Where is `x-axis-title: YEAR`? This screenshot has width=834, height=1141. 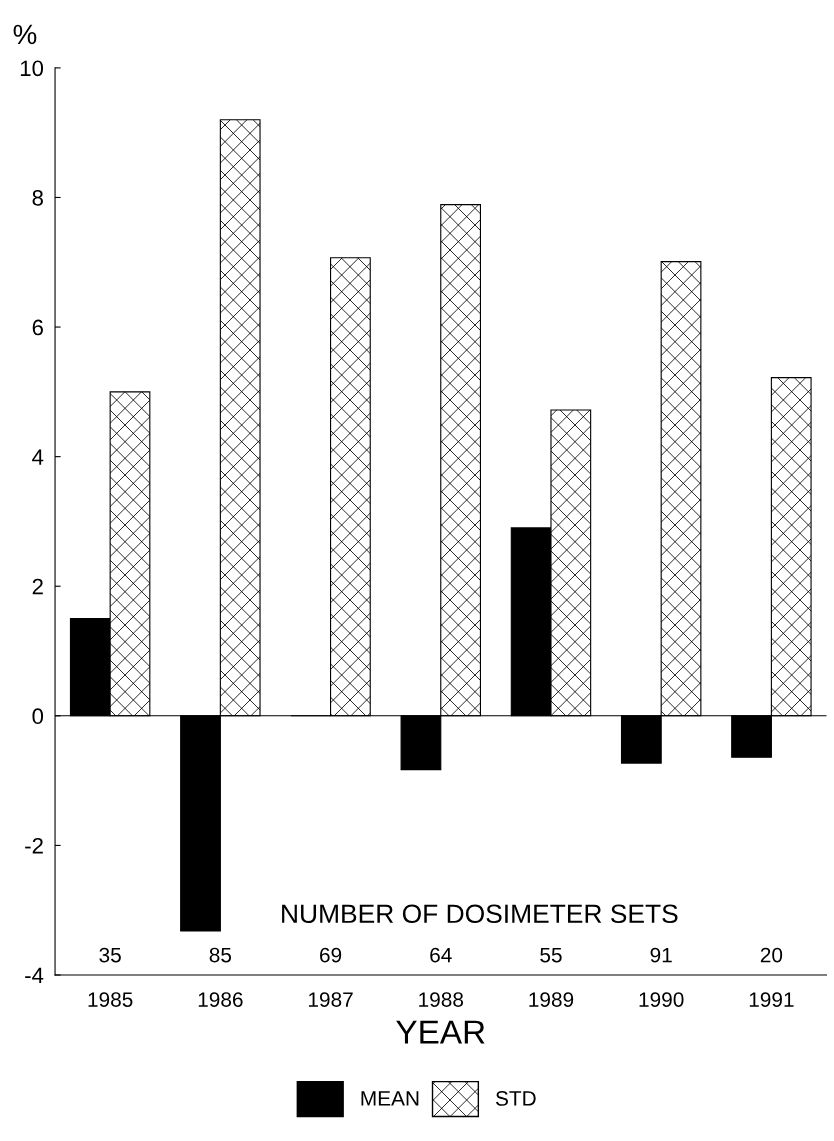
x-axis-title: YEAR is located at coordinates (440, 1032).